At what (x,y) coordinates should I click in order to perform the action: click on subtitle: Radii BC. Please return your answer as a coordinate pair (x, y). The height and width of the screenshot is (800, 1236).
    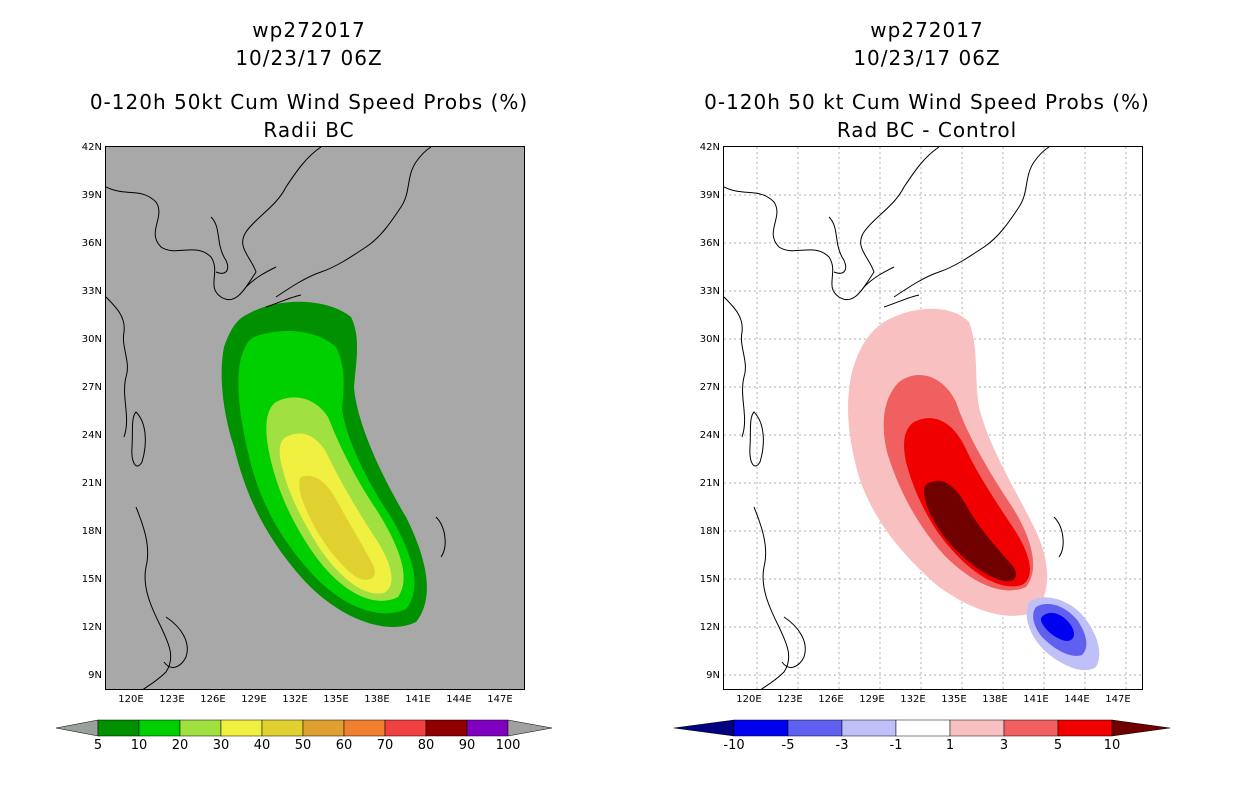
    Looking at the image, I should click on (309, 130).